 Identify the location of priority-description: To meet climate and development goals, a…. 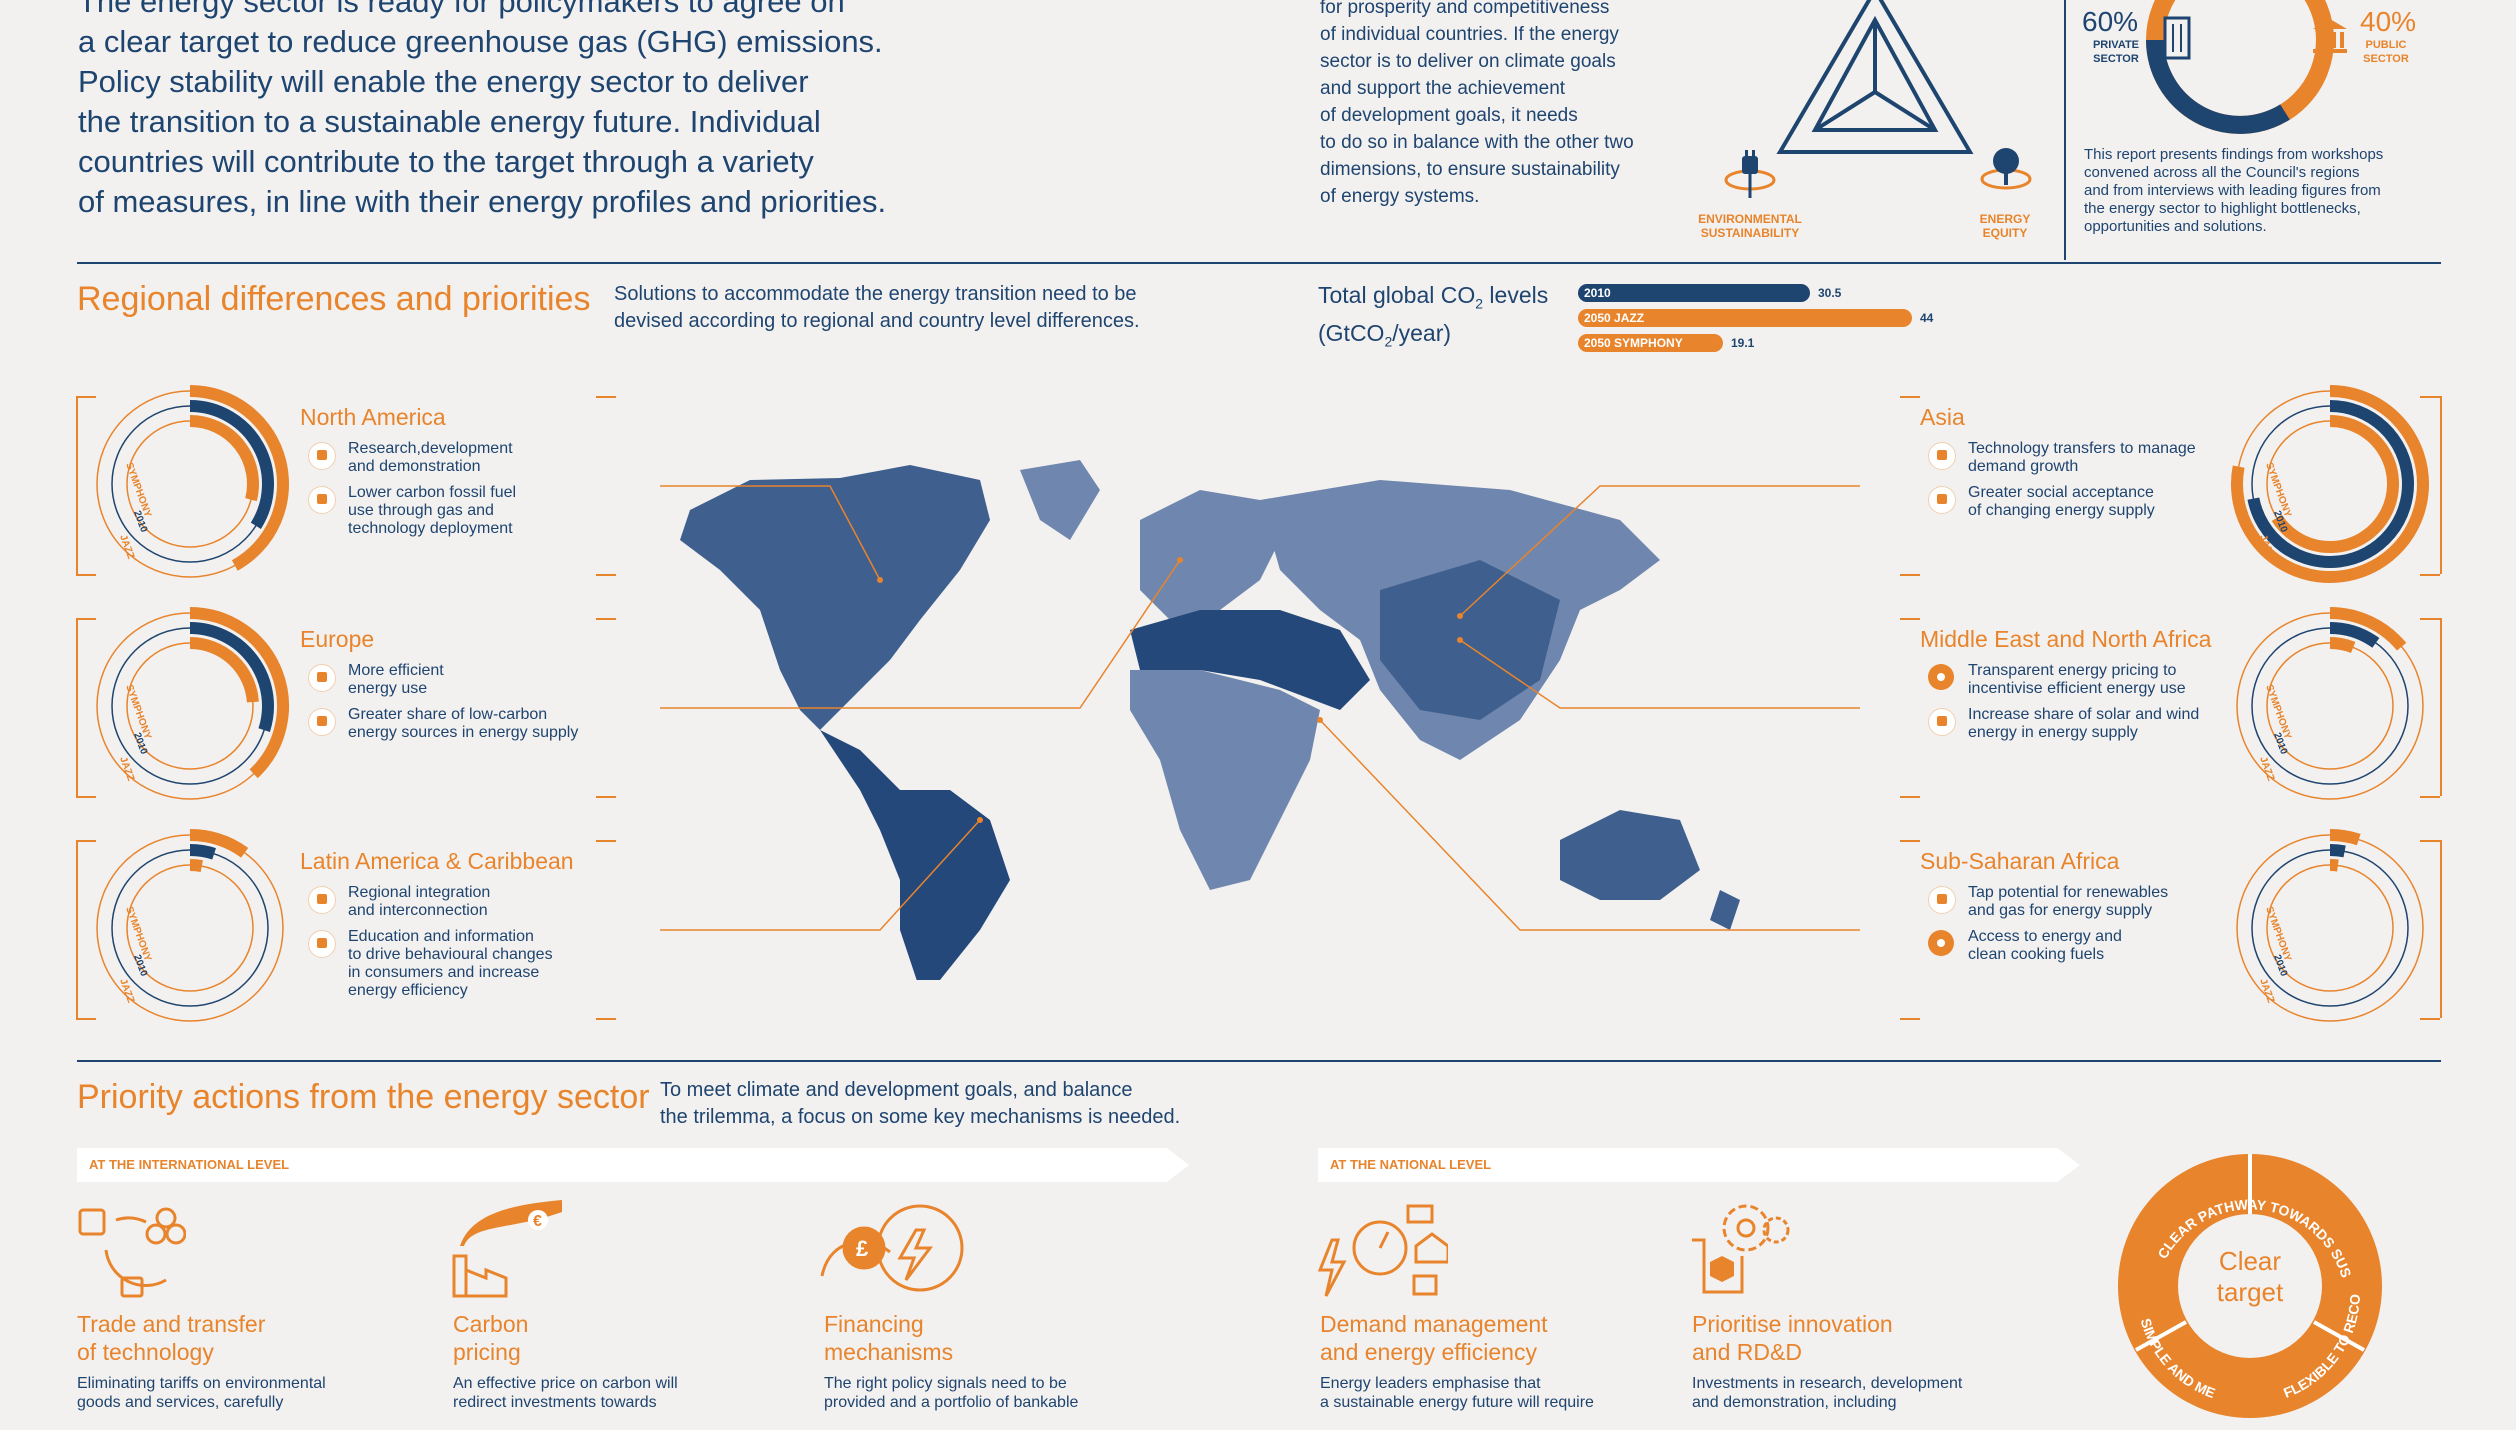
(1010, 1104).